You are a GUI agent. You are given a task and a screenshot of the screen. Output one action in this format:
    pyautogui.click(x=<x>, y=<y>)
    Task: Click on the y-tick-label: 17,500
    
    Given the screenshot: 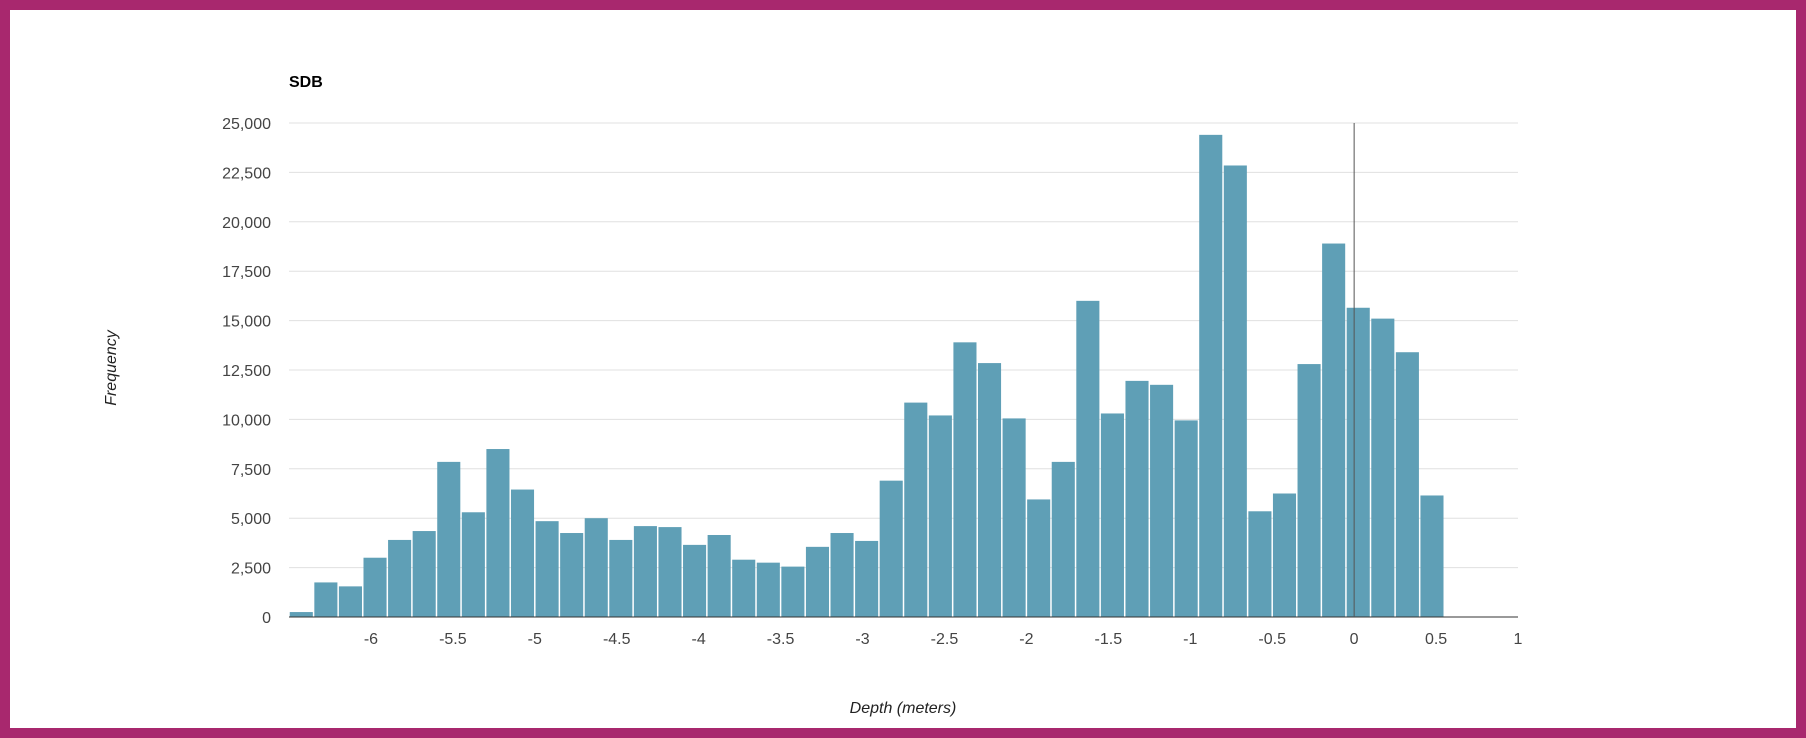 What is the action you would take?
    pyautogui.click(x=246, y=272)
    